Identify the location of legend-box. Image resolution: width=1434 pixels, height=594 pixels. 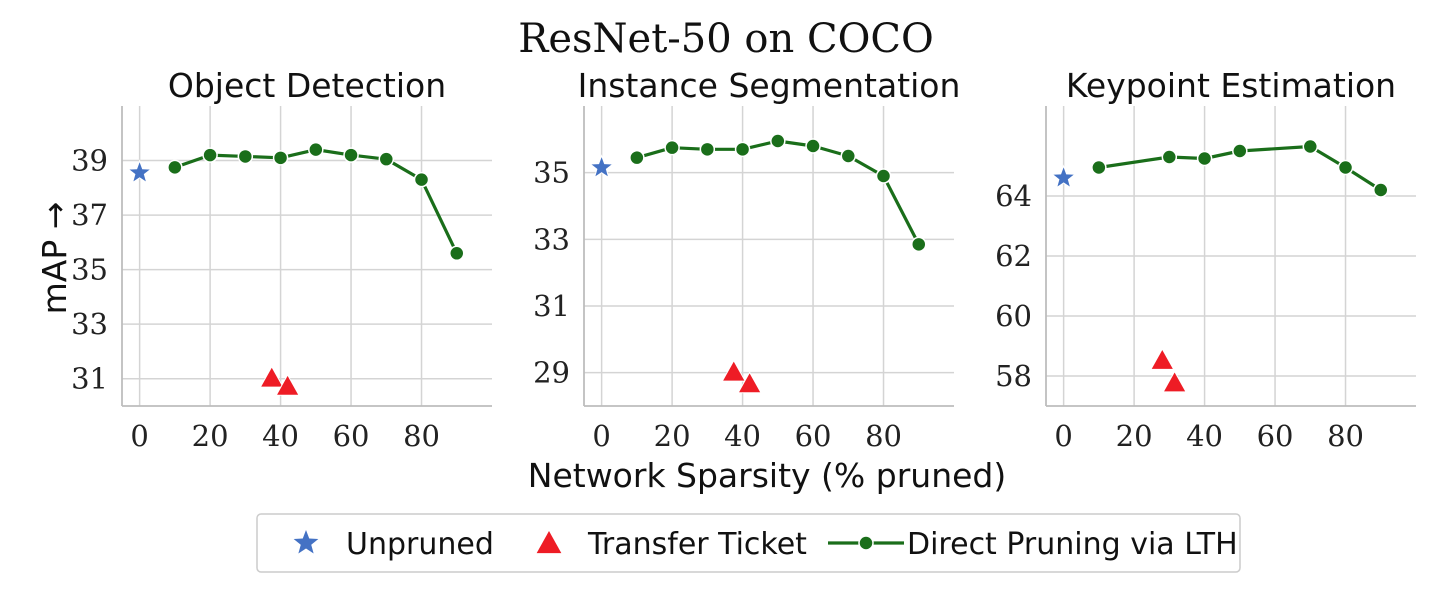
(748, 543).